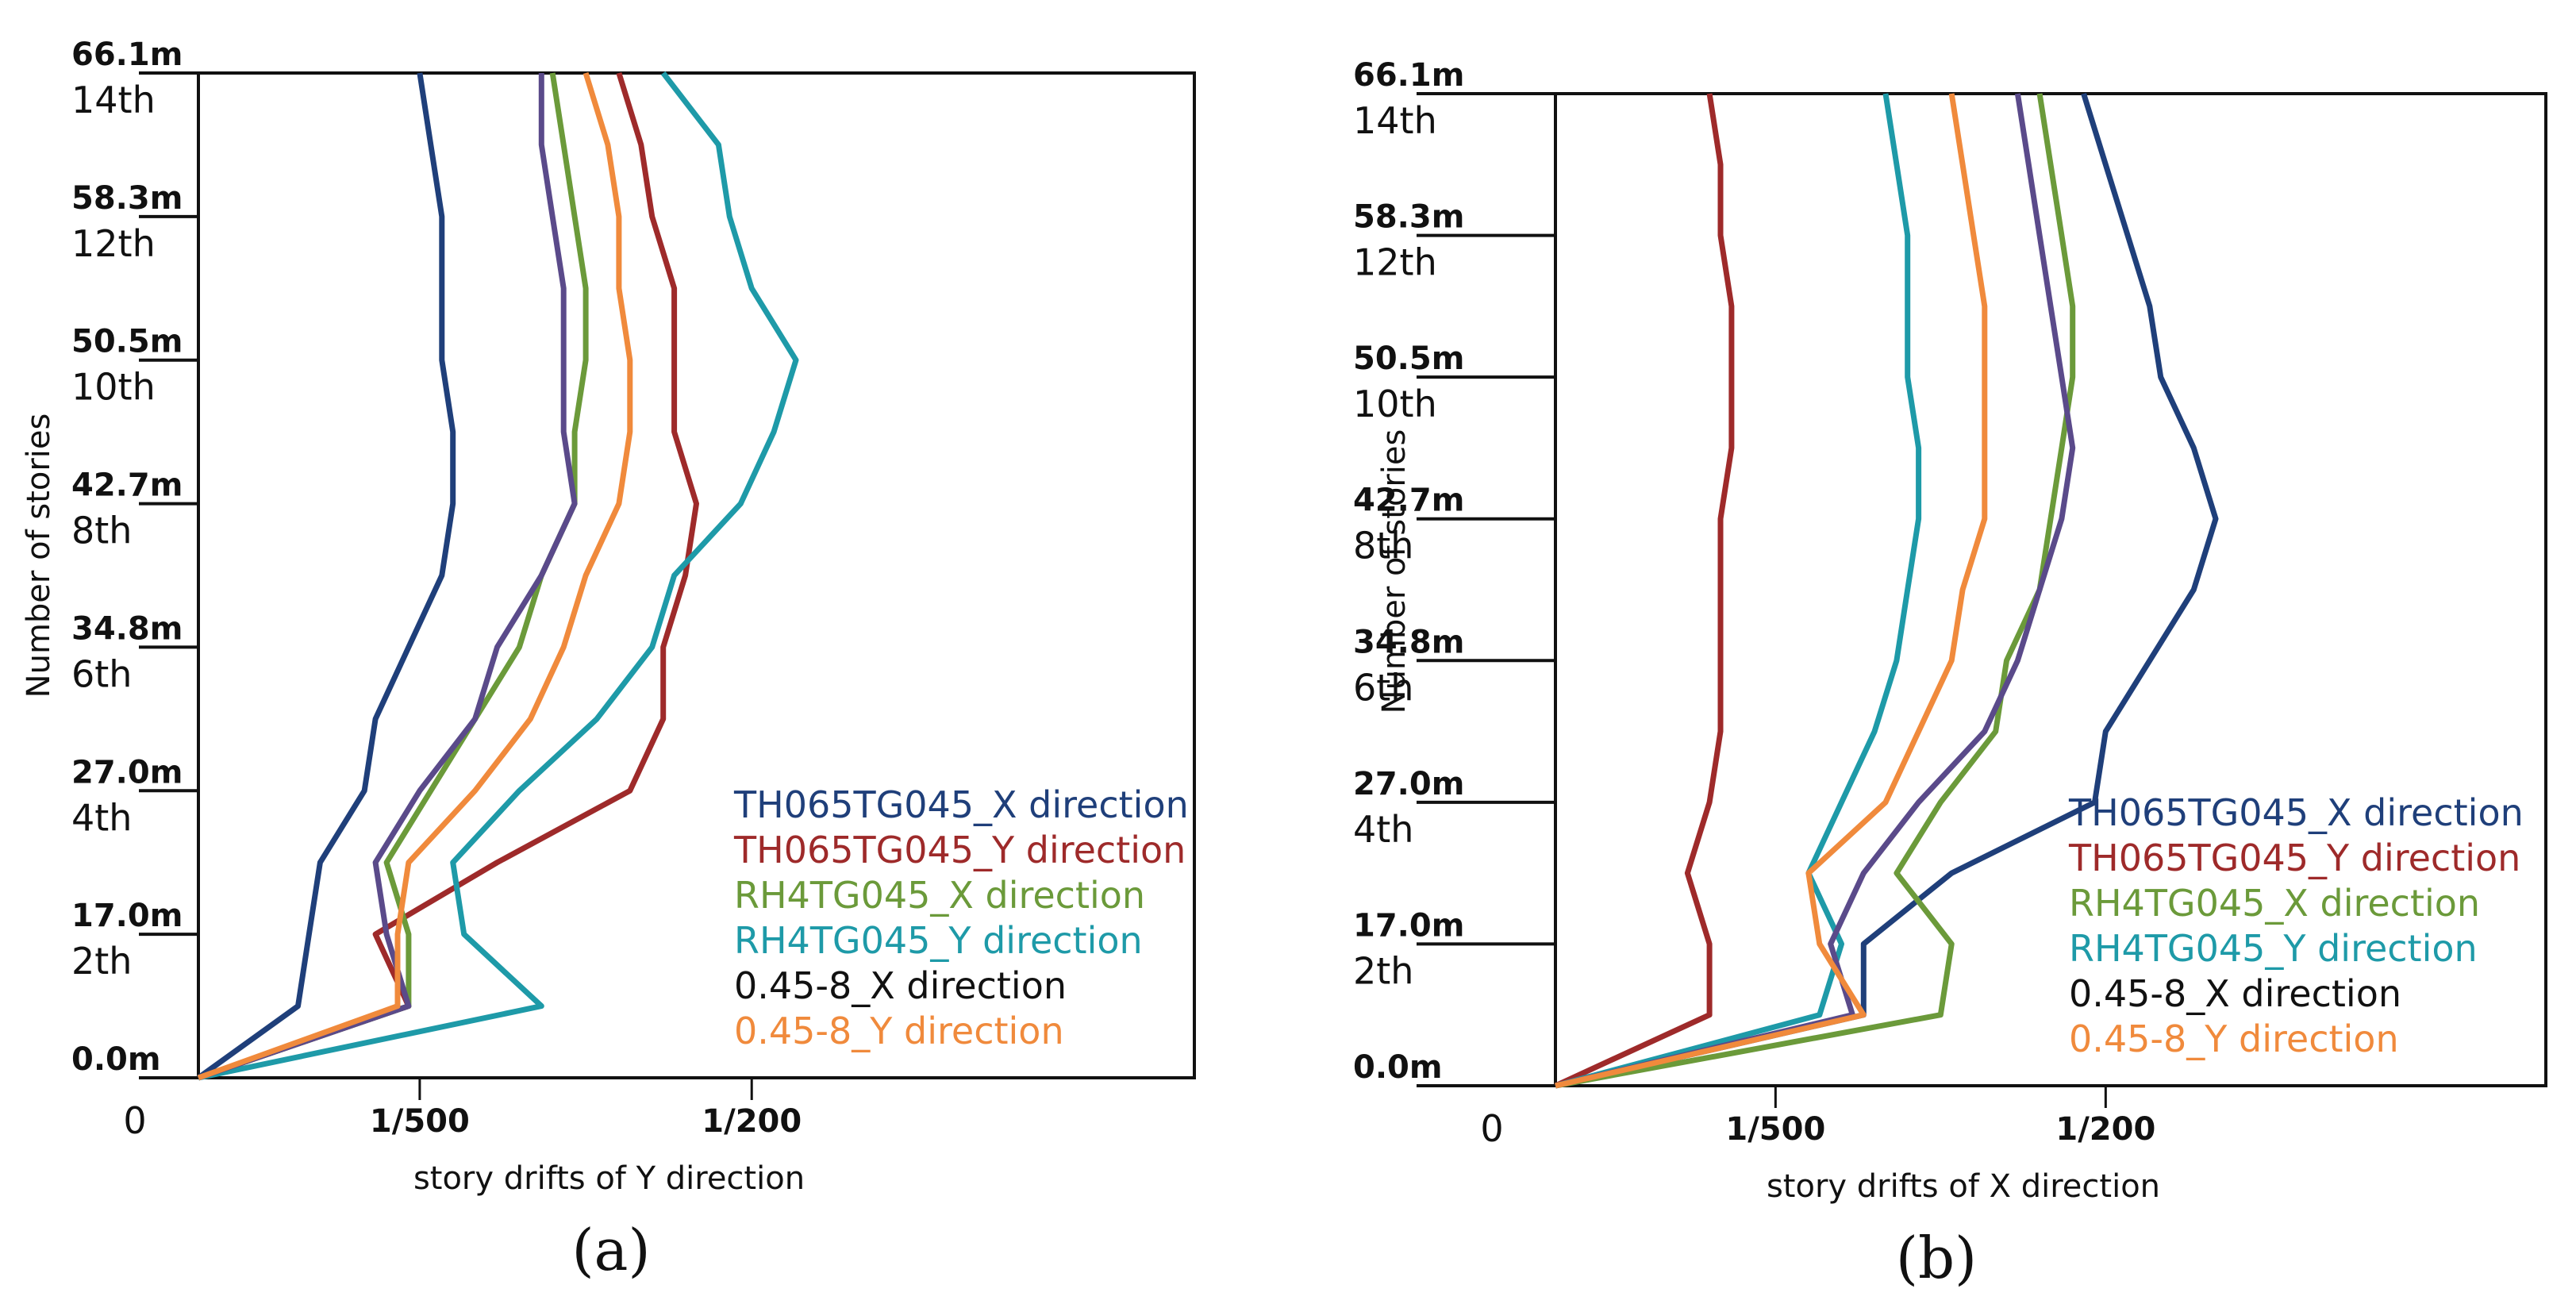  Describe the element at coordinates (1936, 1258) in the screenshot. I see `panel-label: (b)` at that location.